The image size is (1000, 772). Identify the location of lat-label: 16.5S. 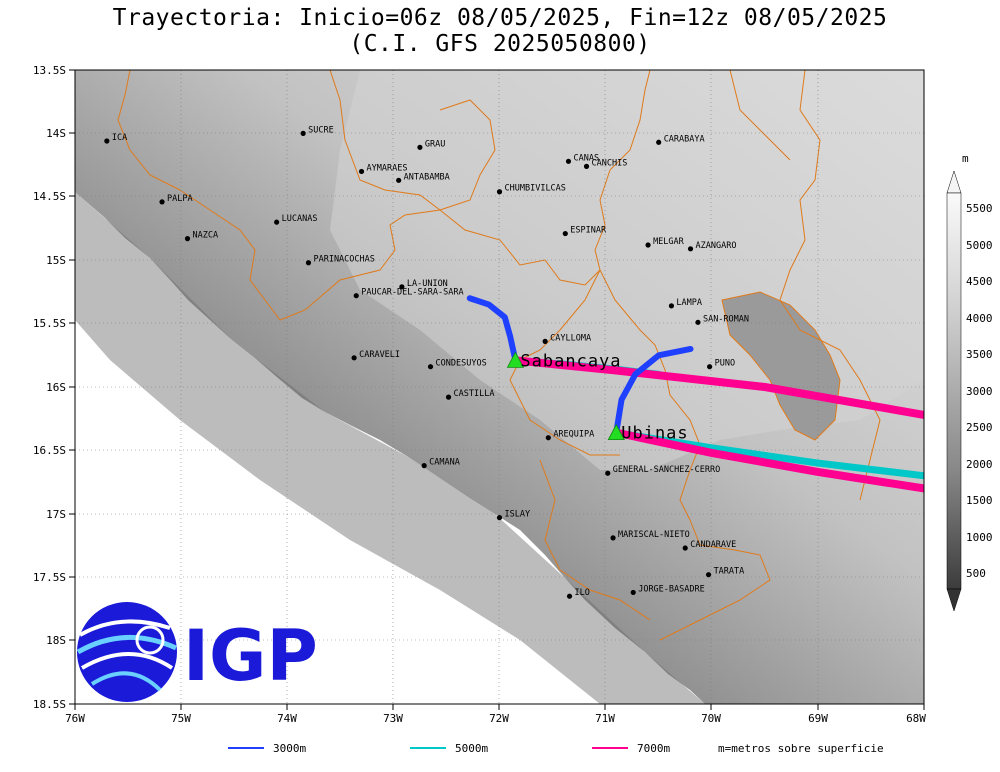
(49, 450).